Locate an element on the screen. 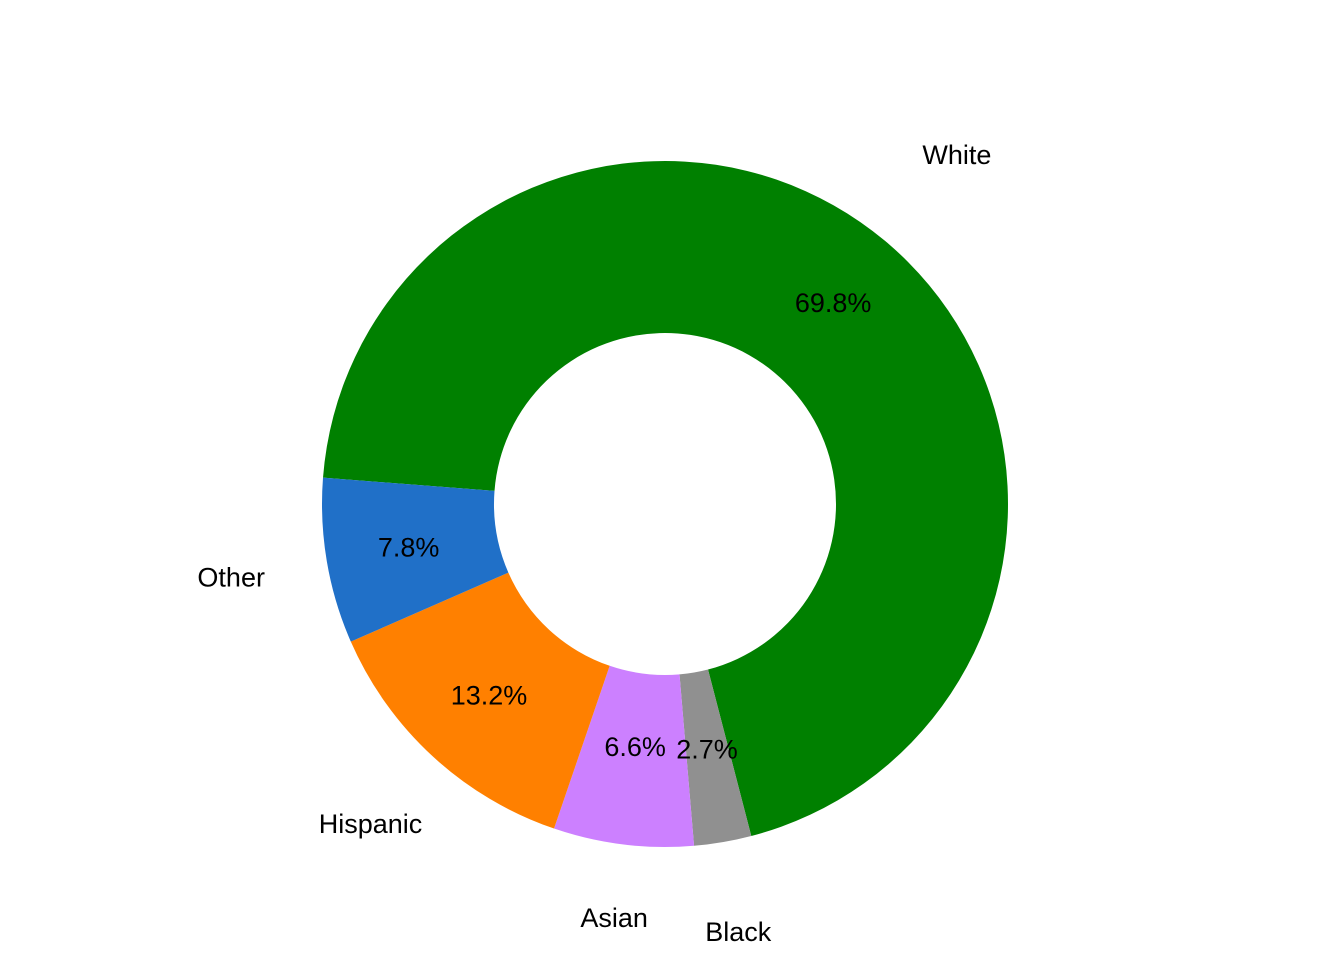 The height and width of the screenshot is (960, 1344). category-label-white: White is located at coordinates (956, 155).